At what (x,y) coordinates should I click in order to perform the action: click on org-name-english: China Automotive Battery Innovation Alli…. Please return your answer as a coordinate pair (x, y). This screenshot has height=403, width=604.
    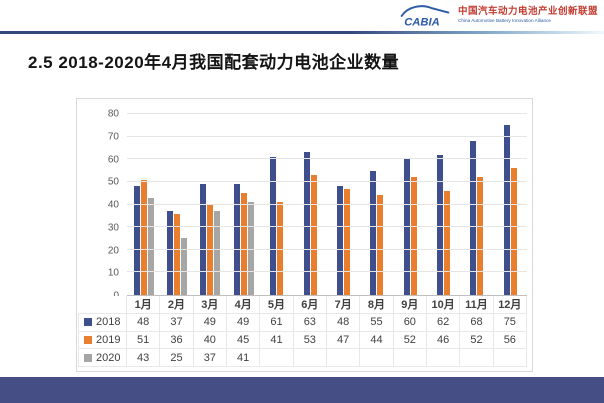
    Looking at the image, I should click on (504, 21).